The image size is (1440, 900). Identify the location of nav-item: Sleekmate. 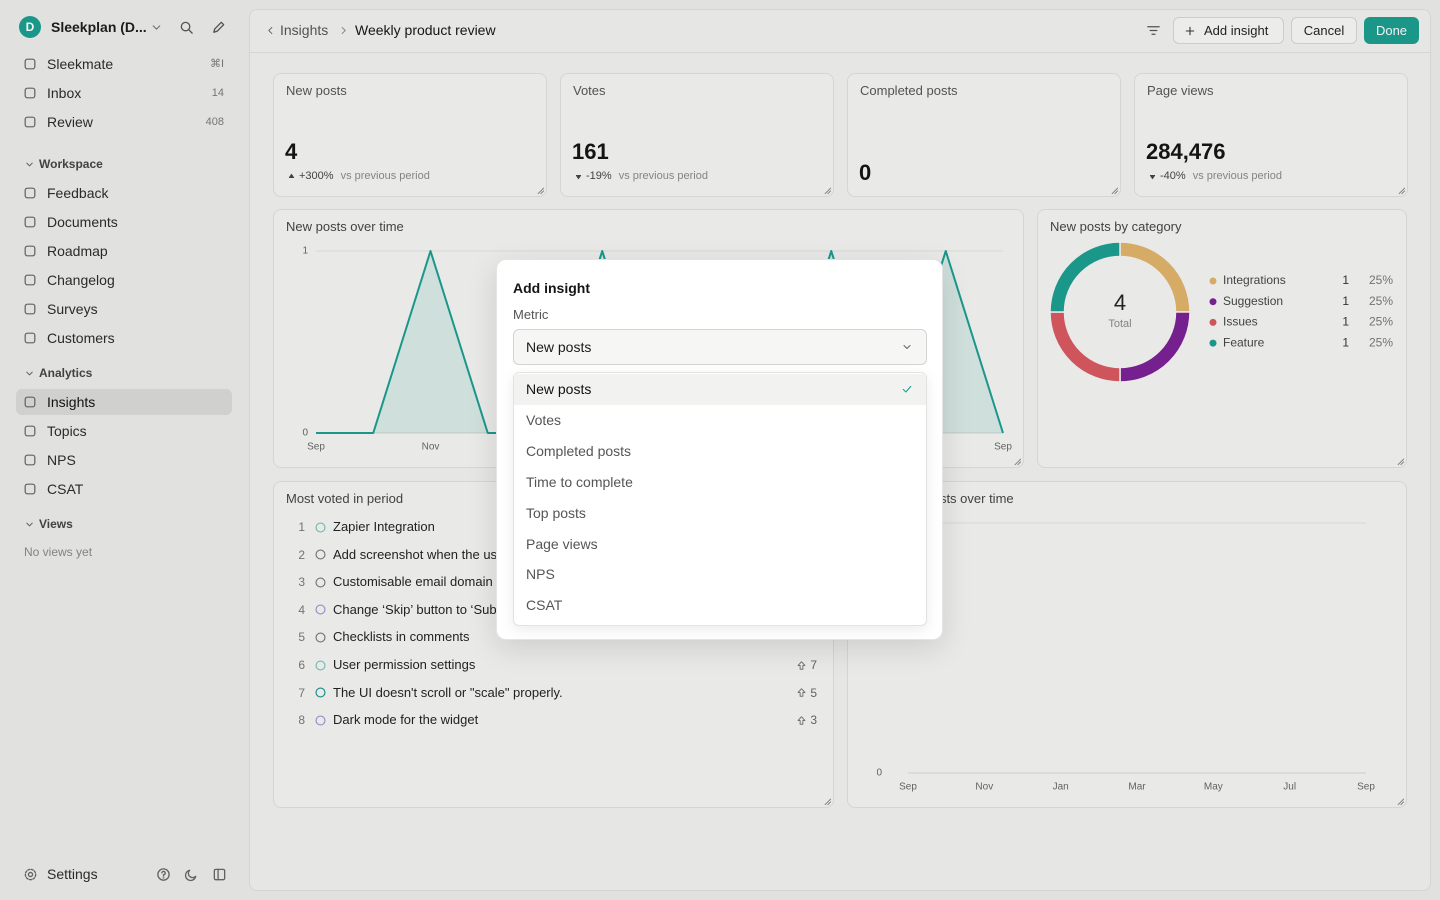
(80, 64).